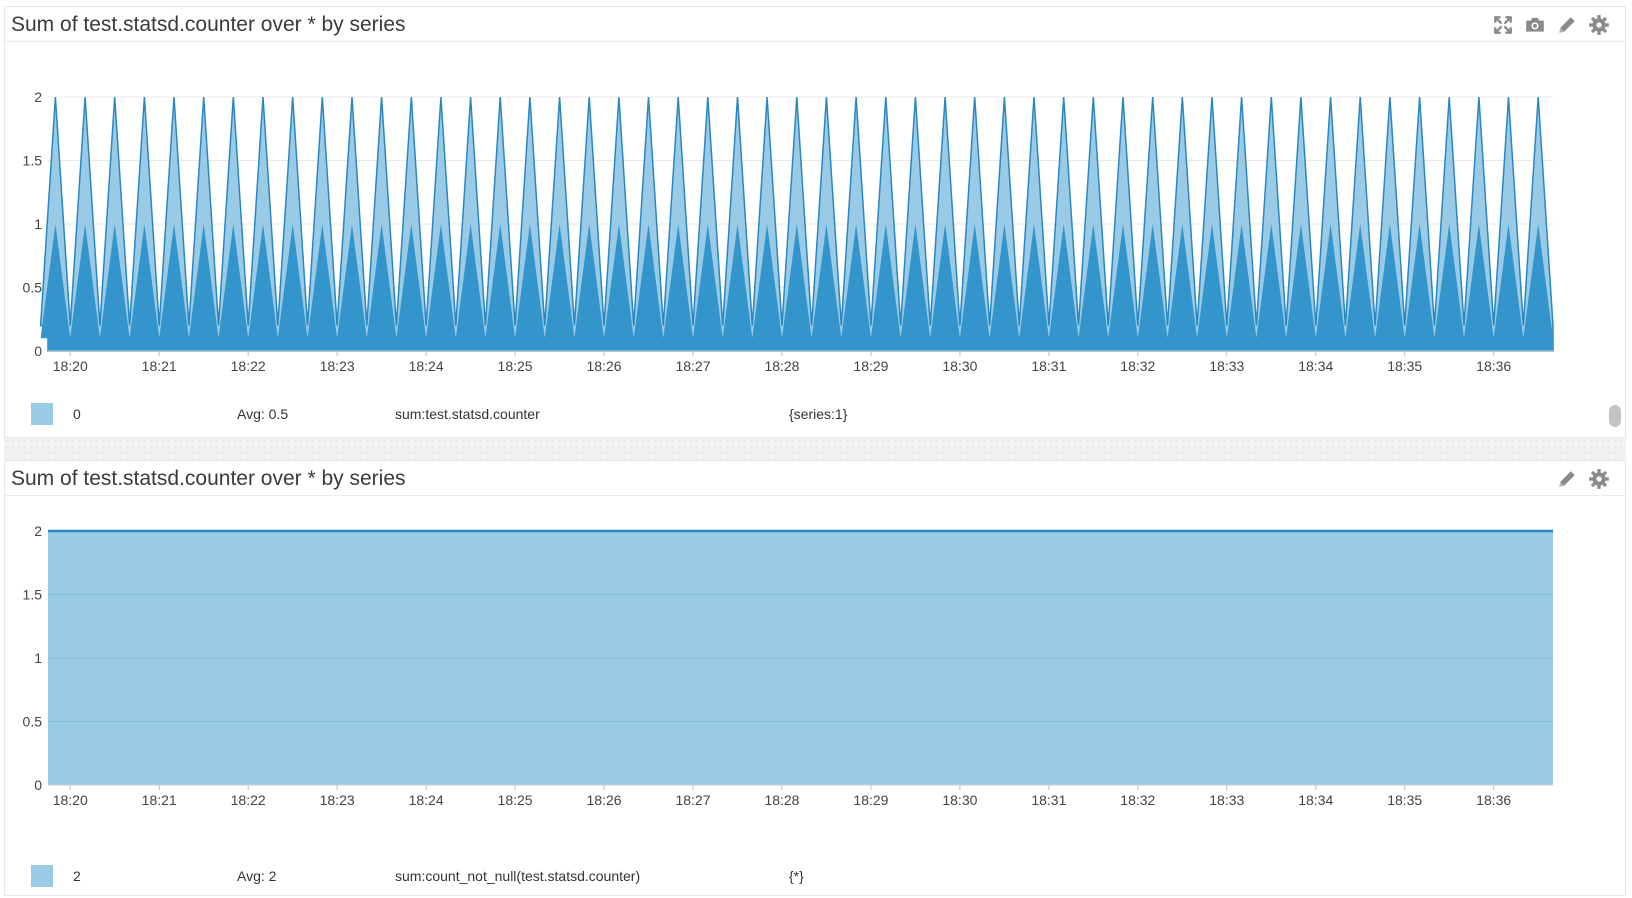 This screenshot has width=1632, height=898. I want to click on series-baseline-band, so click(800, 344).